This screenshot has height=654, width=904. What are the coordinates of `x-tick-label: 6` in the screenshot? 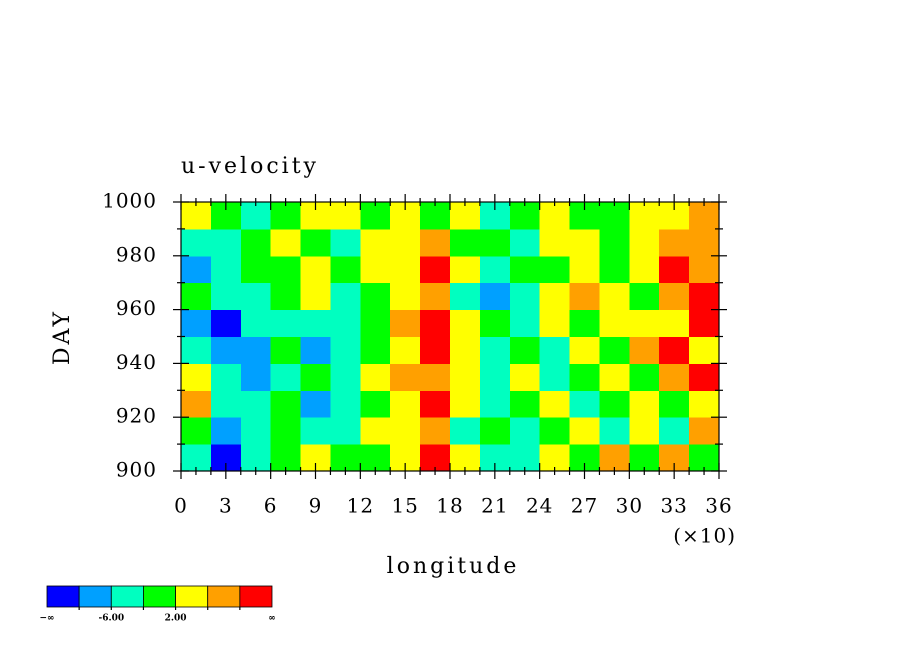 It's located at (271, 506).